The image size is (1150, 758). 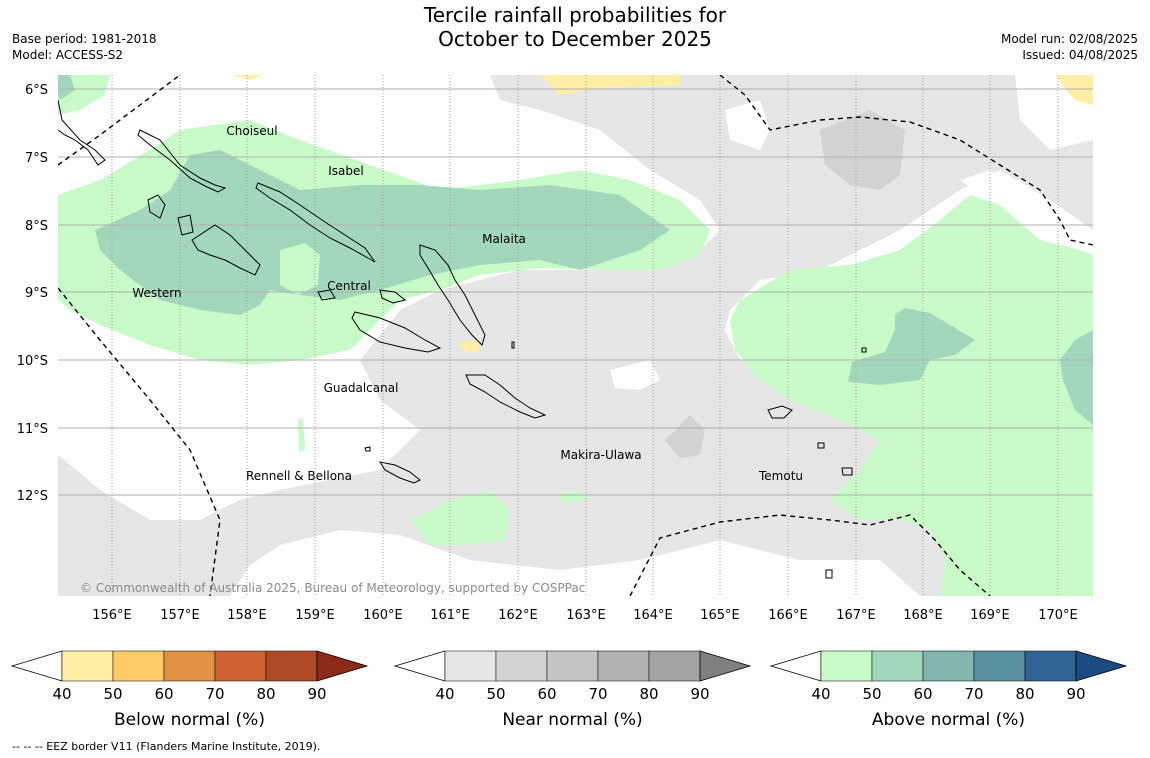 What do you see at coordinates (820, 694) in the screenshot?
I see `colorbar-above-normal-tick: 40` at bounding box center [820, 694].